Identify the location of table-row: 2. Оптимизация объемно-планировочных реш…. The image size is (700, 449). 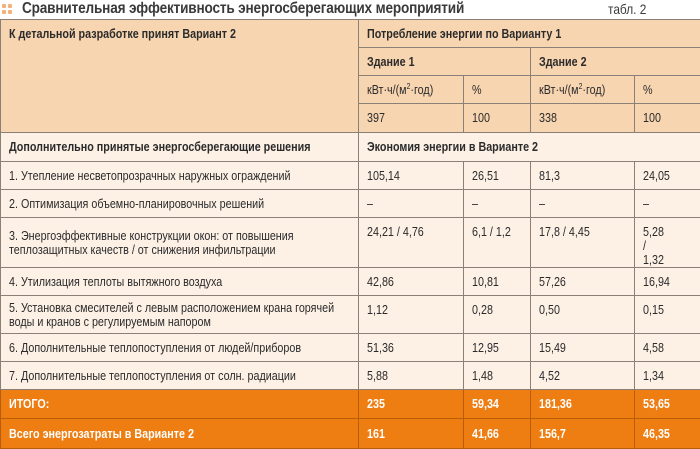
(350, 204).